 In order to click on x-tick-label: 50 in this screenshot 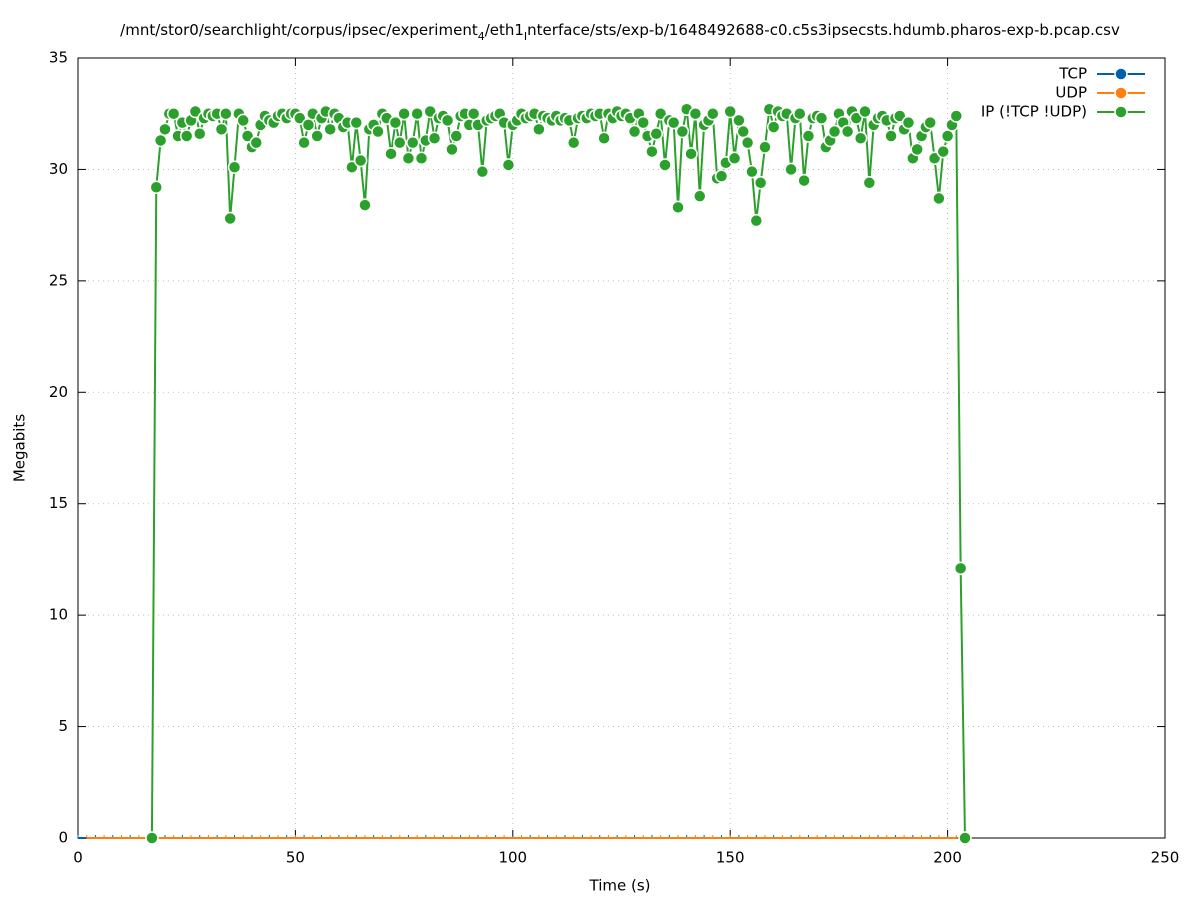, I will do `click(295, 858)`.